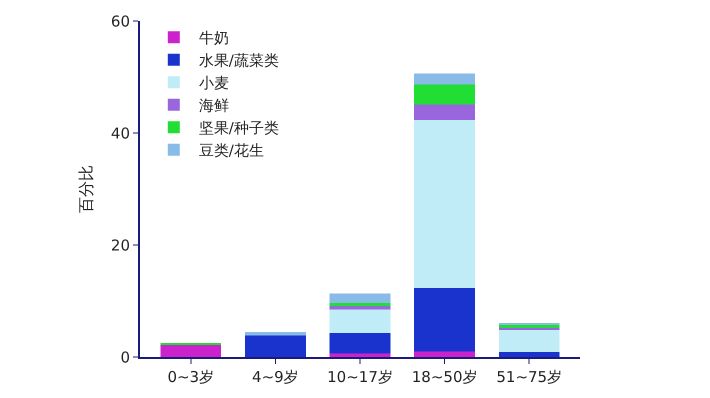 This screenshot has width=710, height=398. I want to click on legend-label: 坚果/种子类, so click(238, 128).